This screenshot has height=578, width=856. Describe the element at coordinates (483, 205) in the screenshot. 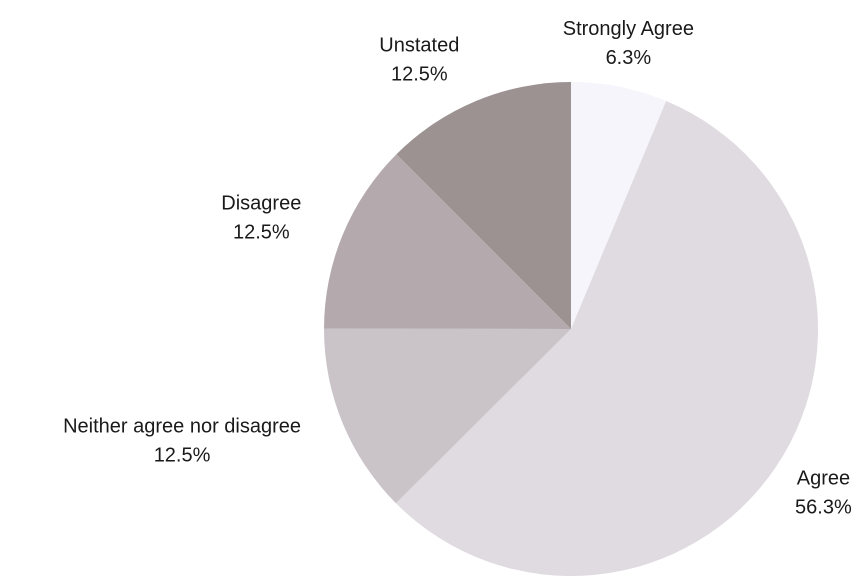

I see `pie-slice-unstated` at that location.